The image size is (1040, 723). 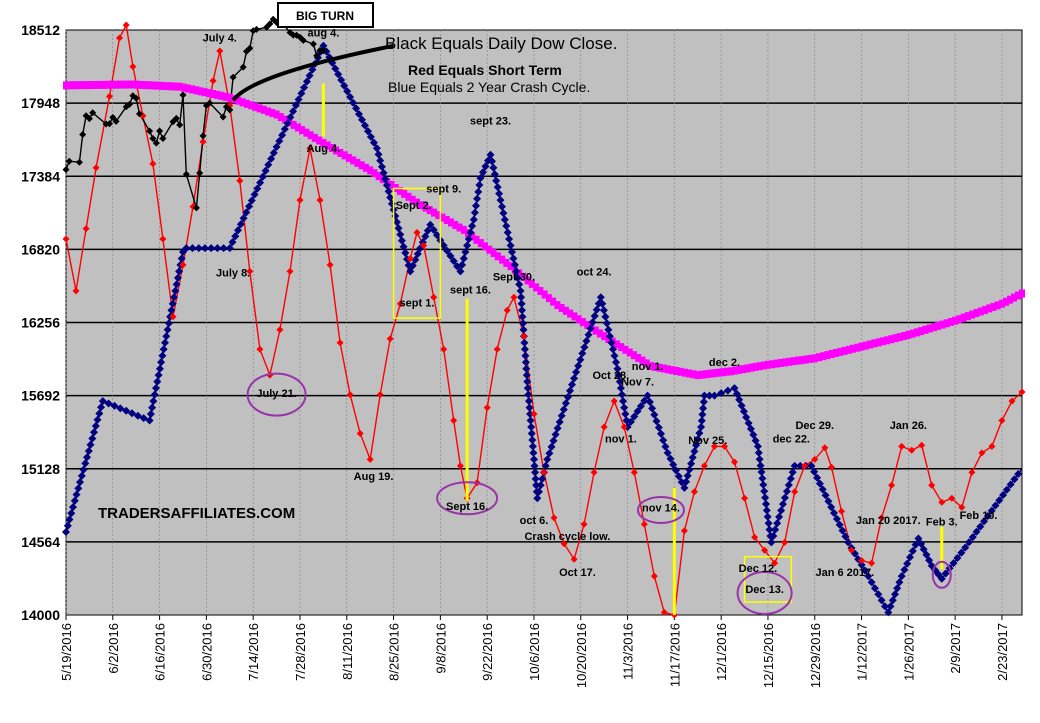 What do you see at coordinates (611, 376) in the screenshot?
I see `date-annotation: Oct 28.` at bounding box center [611, 376].